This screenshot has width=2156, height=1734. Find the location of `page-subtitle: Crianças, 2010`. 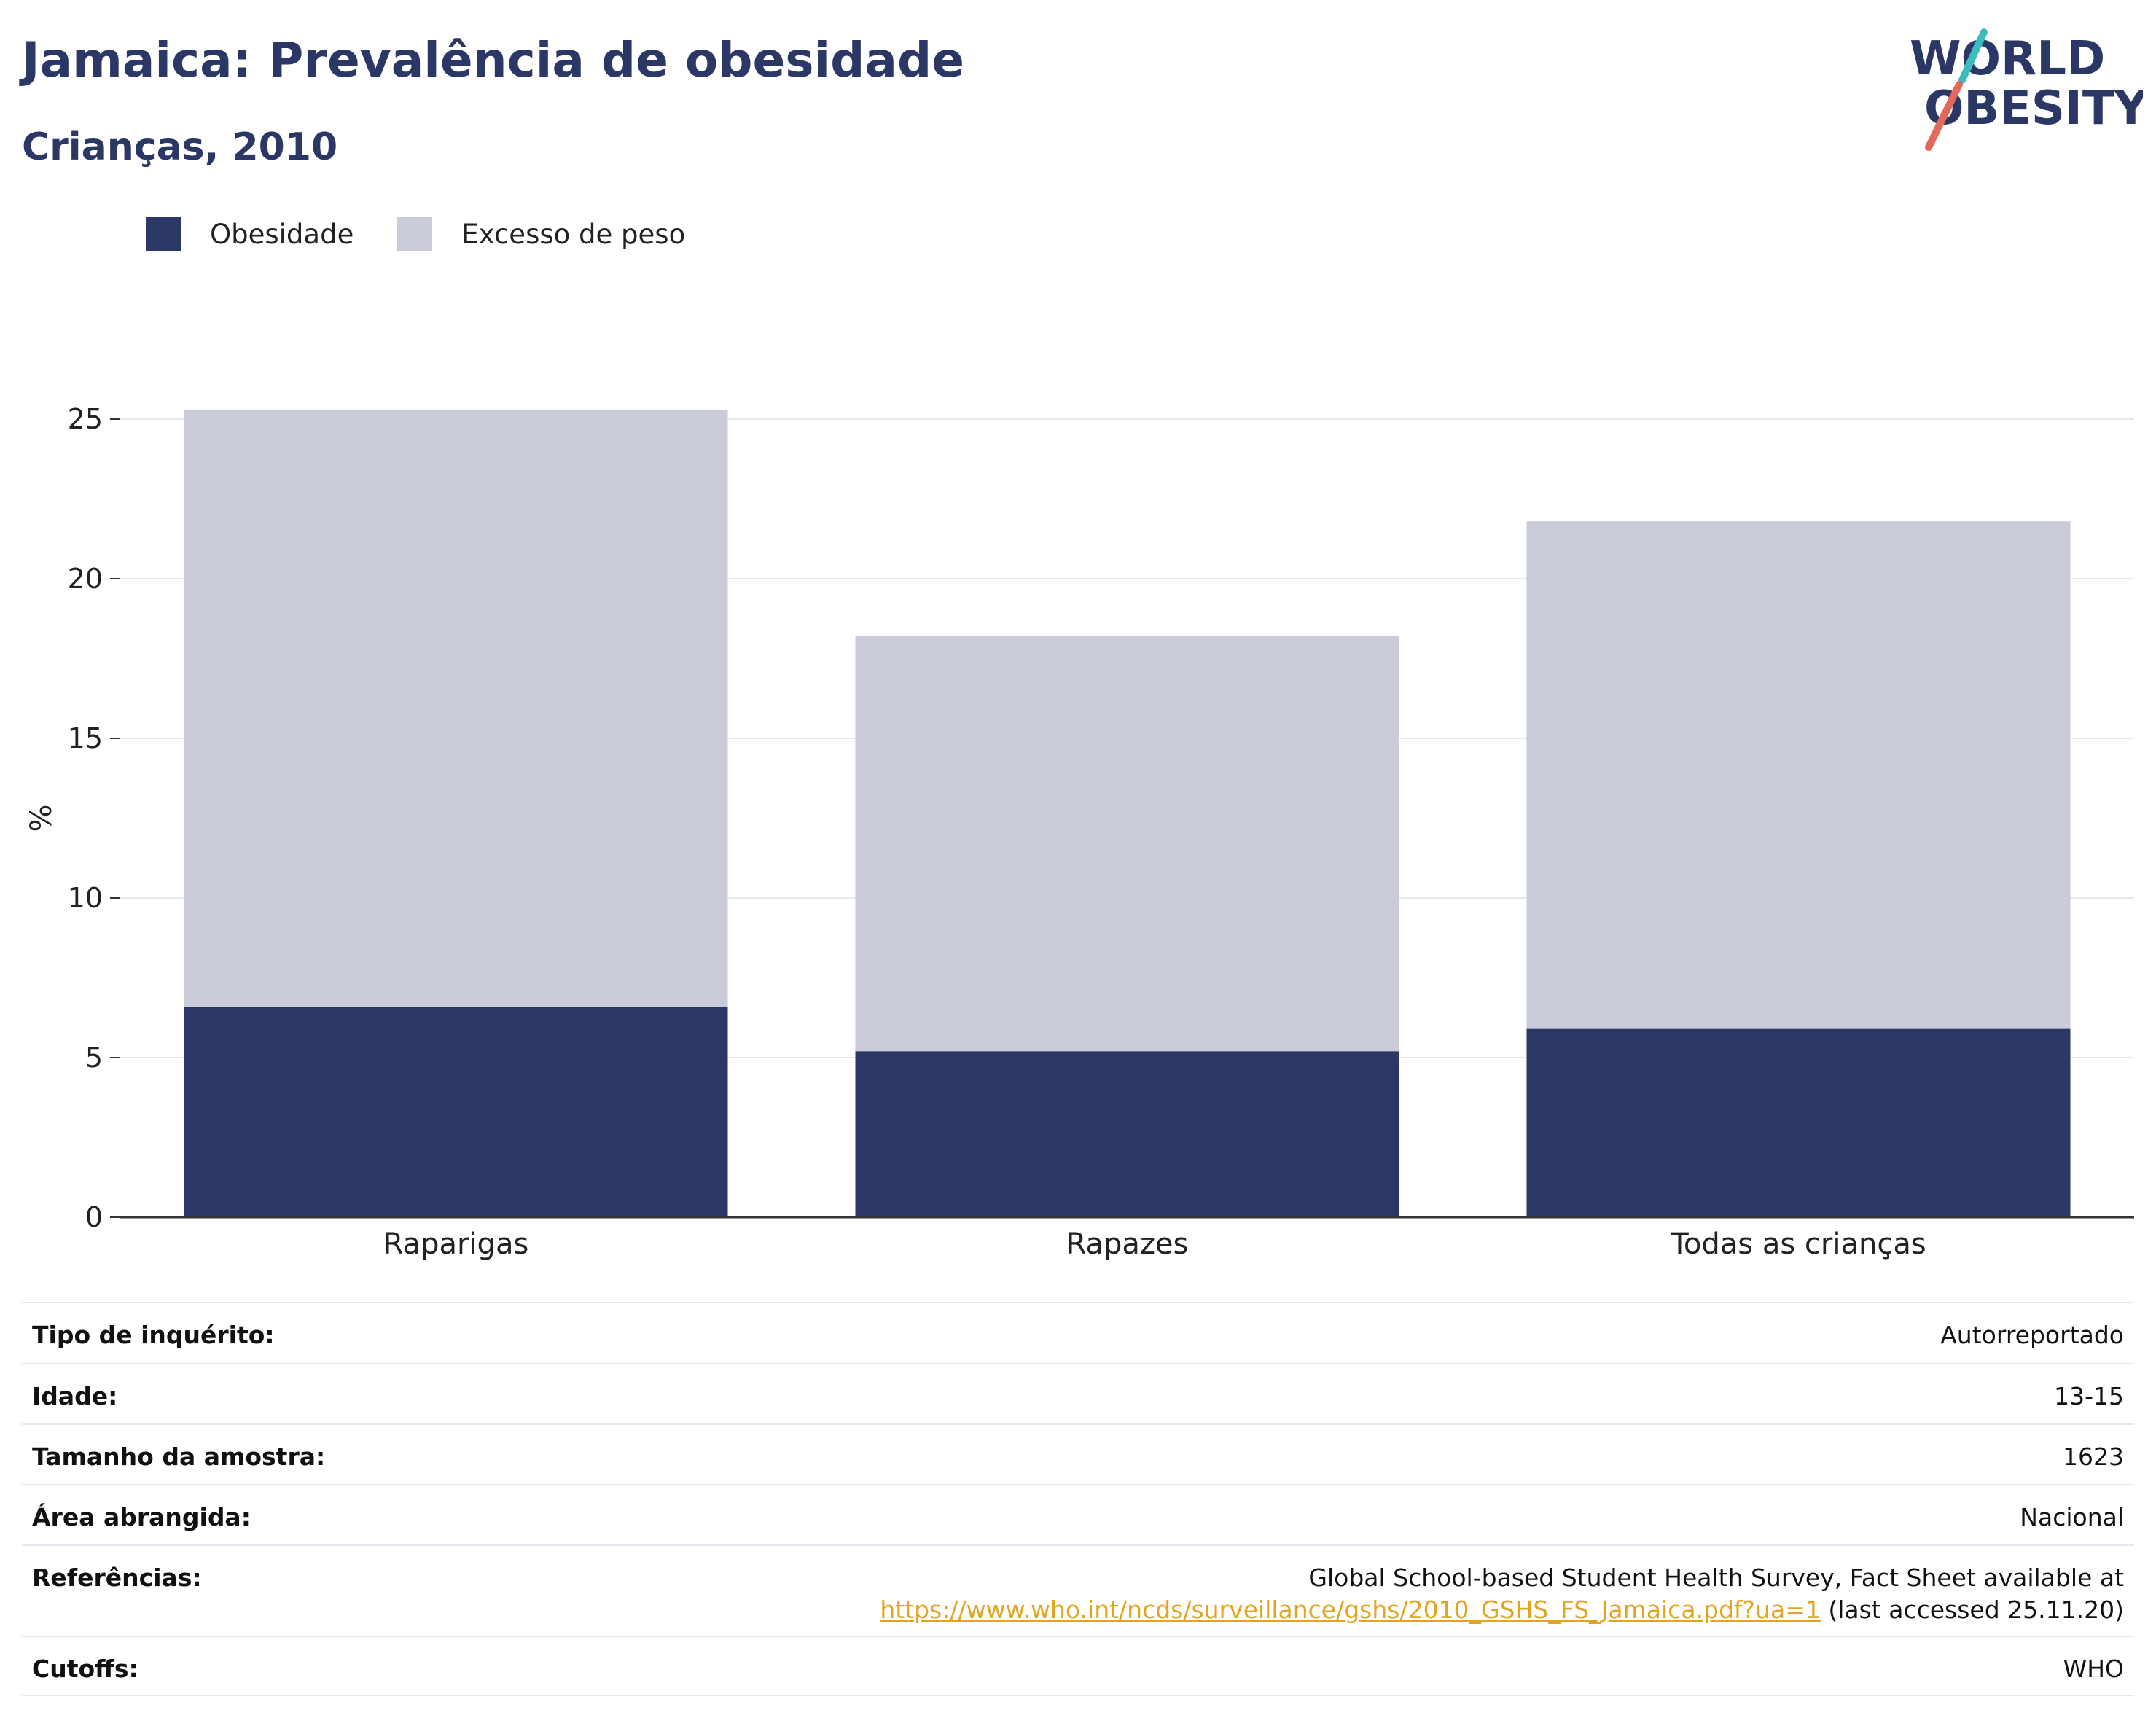

page-subtitle: Crianças, 2010 is located at coordinates (180, 147).